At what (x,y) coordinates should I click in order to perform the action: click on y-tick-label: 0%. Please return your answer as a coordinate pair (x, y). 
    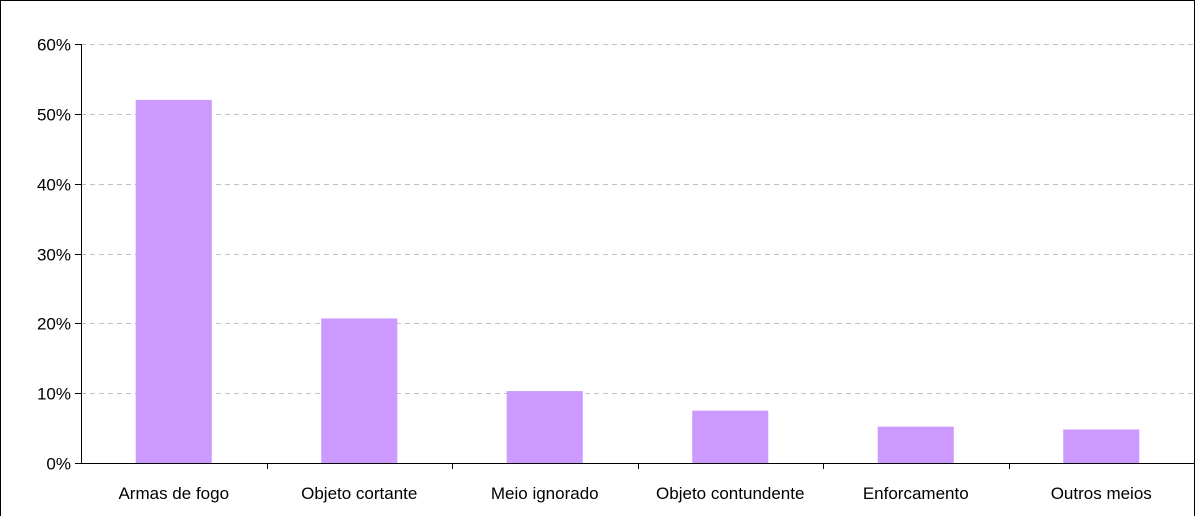
    Looking at the image, I should click on (58, 464).